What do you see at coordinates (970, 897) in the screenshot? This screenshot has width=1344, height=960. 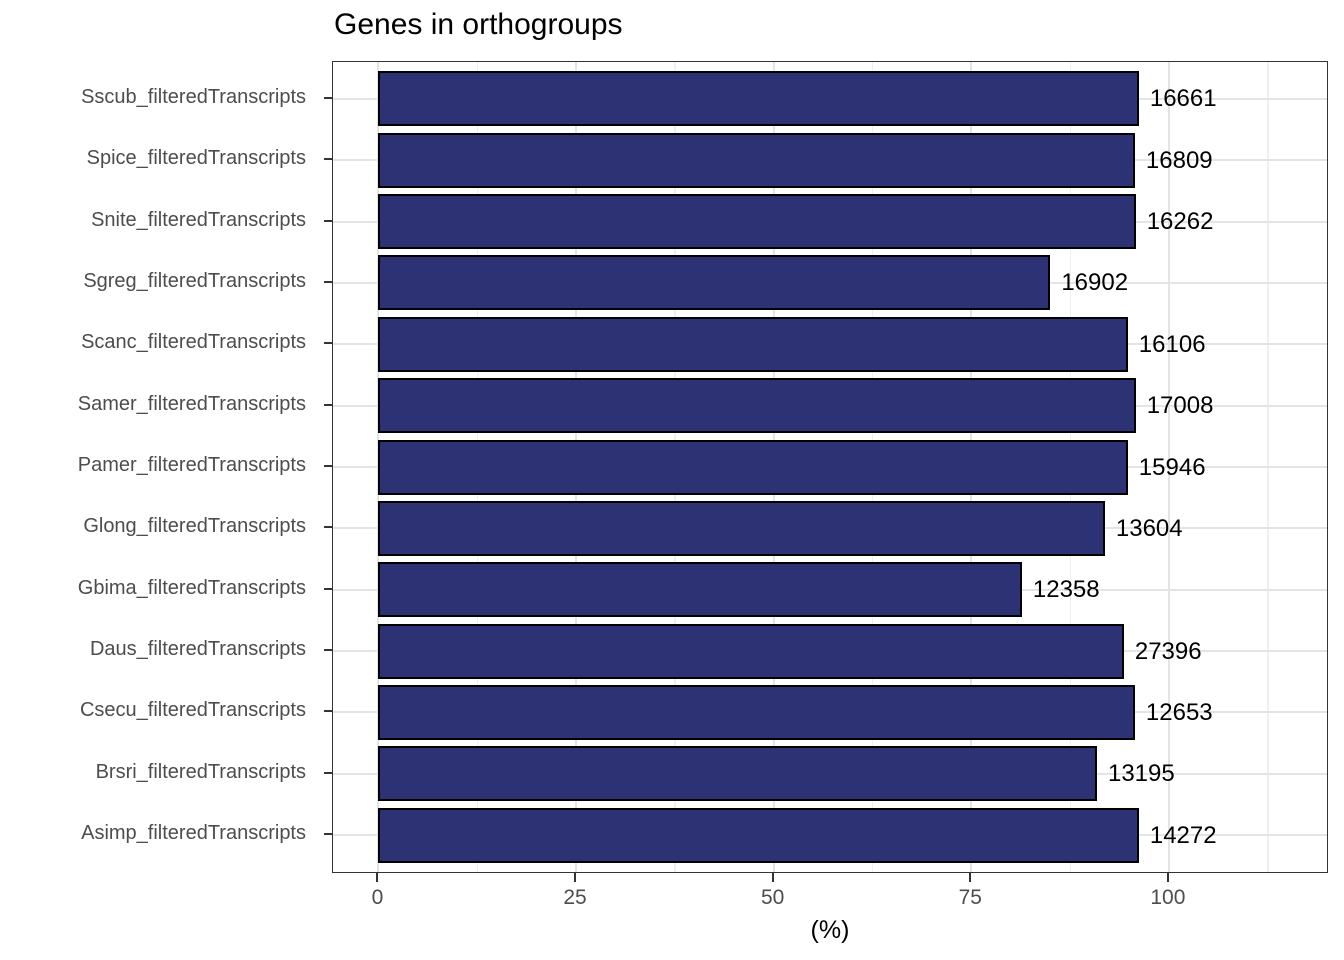 I see `x-tick-label: 75` at bounding box center [970, 897].